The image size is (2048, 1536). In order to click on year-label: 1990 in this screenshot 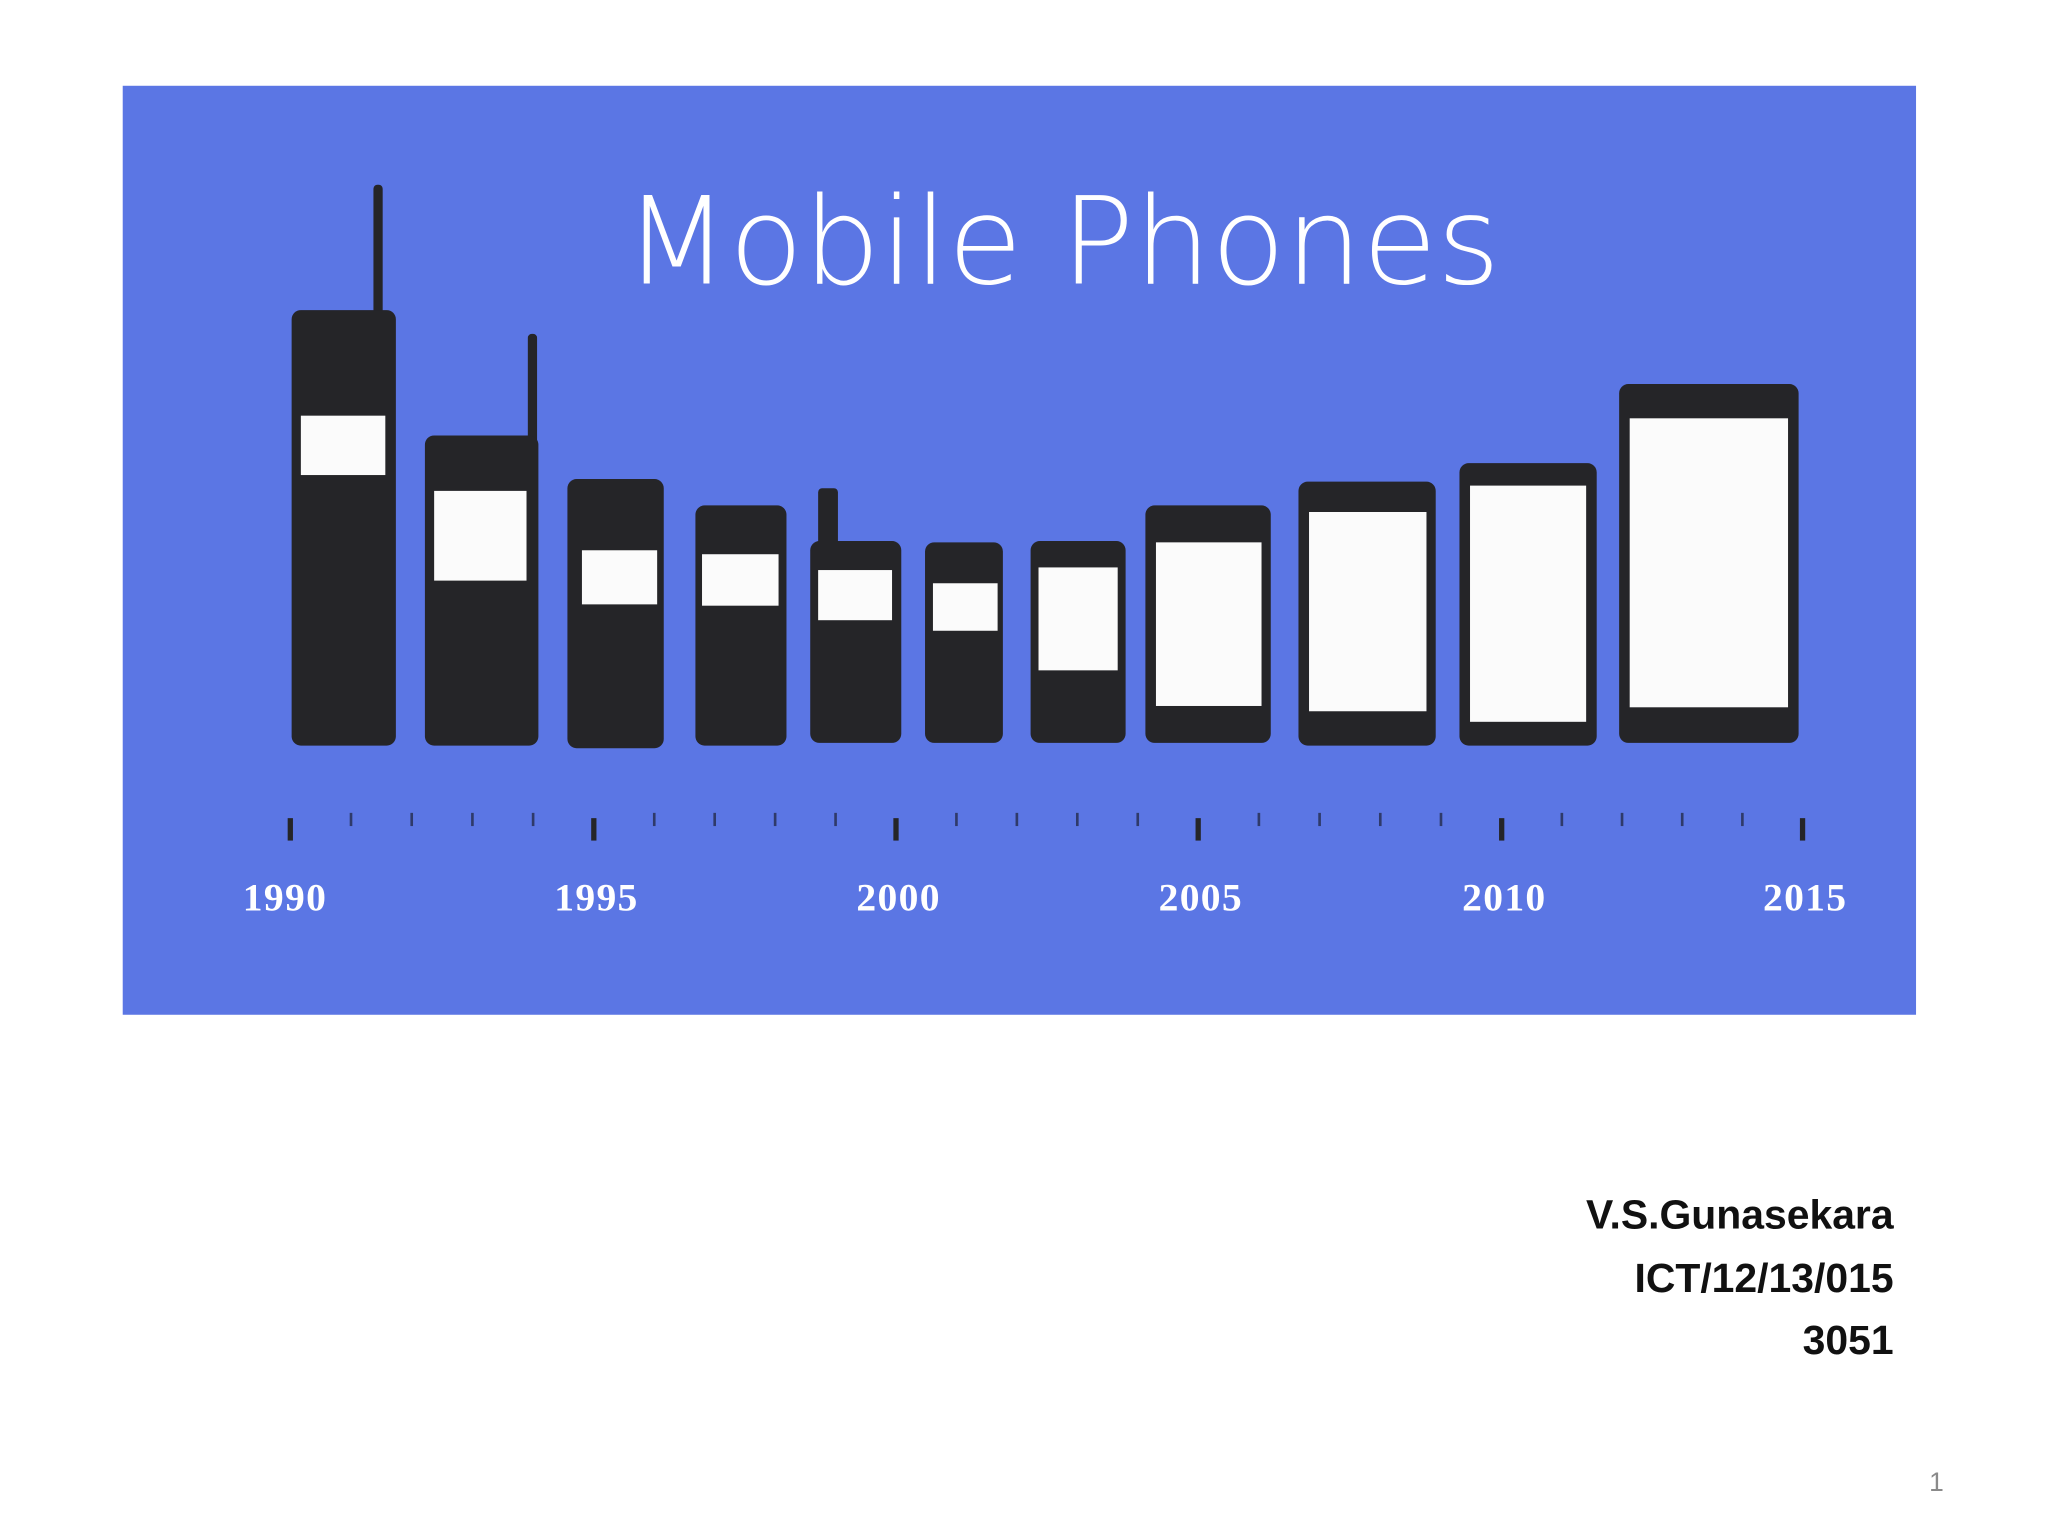, I will do `click(285, 898)`.